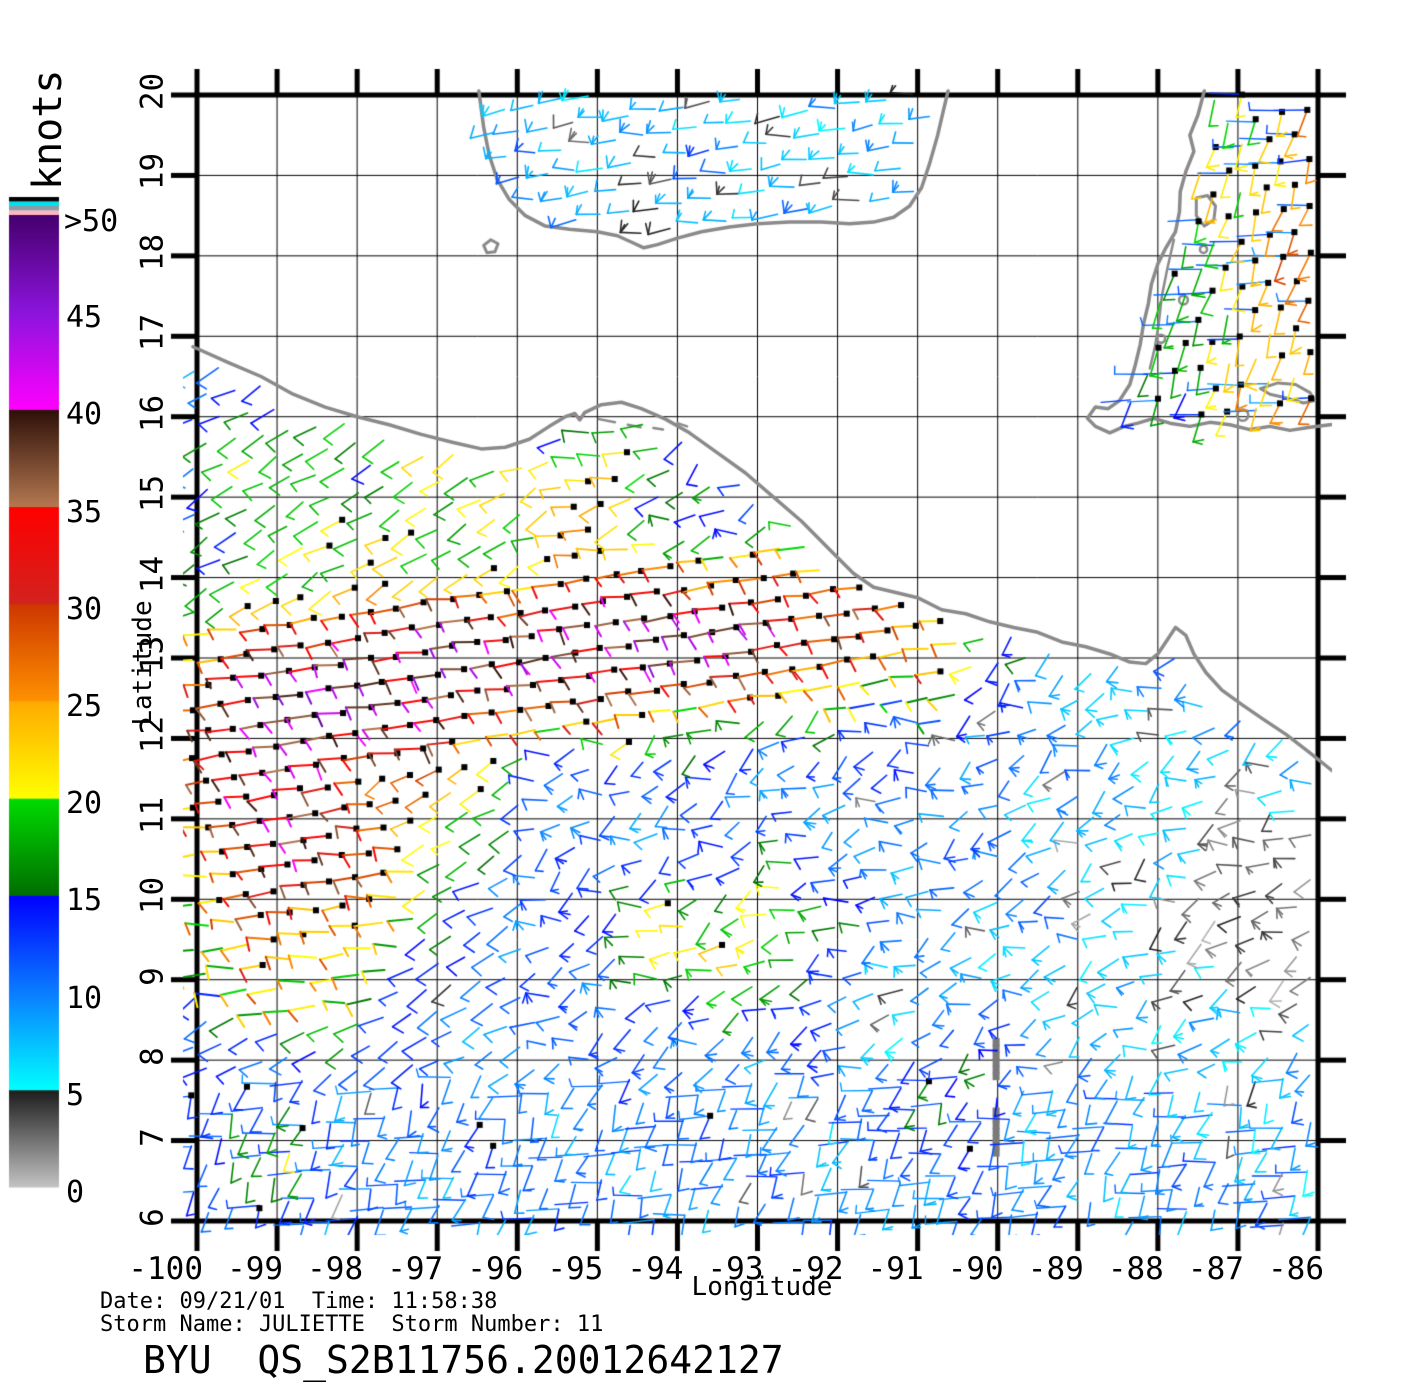 This screenshot has width=1420, height=1400. I want to click on y-tick-label: 15, so click(152, 493).